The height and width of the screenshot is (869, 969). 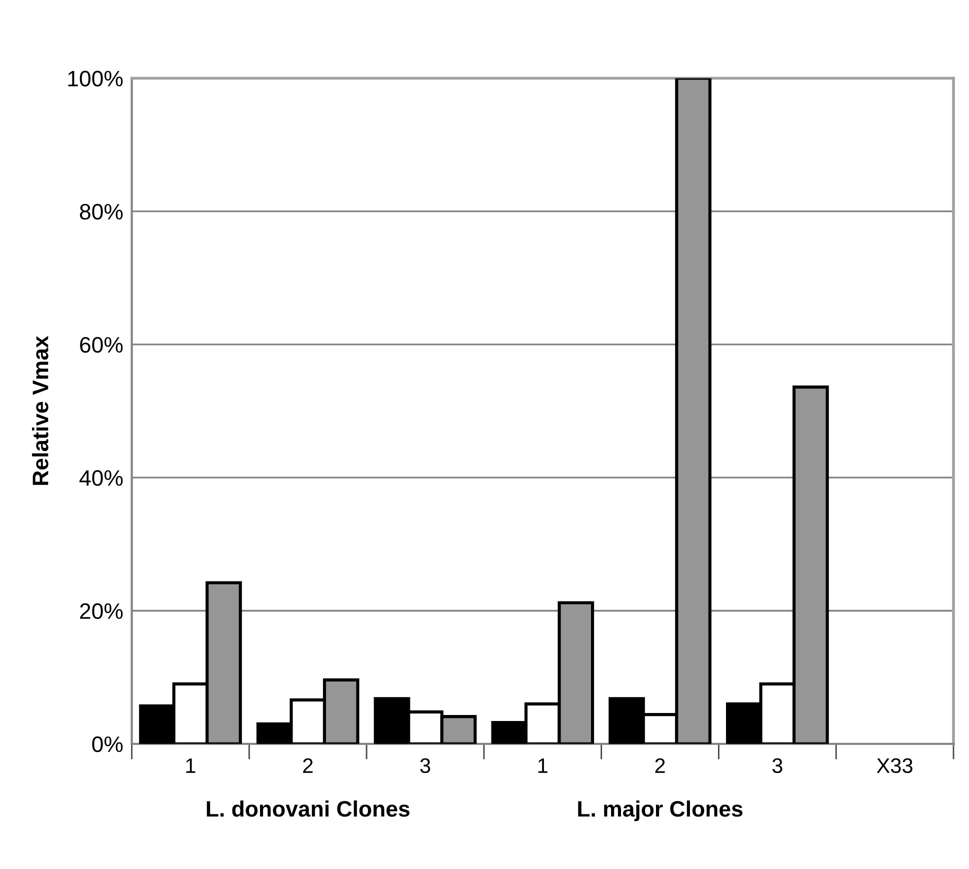 What do you see at coordinates (894, 766) in the screenshot?
I see `x-tick-label: X33` at bounding box center [894, 766].